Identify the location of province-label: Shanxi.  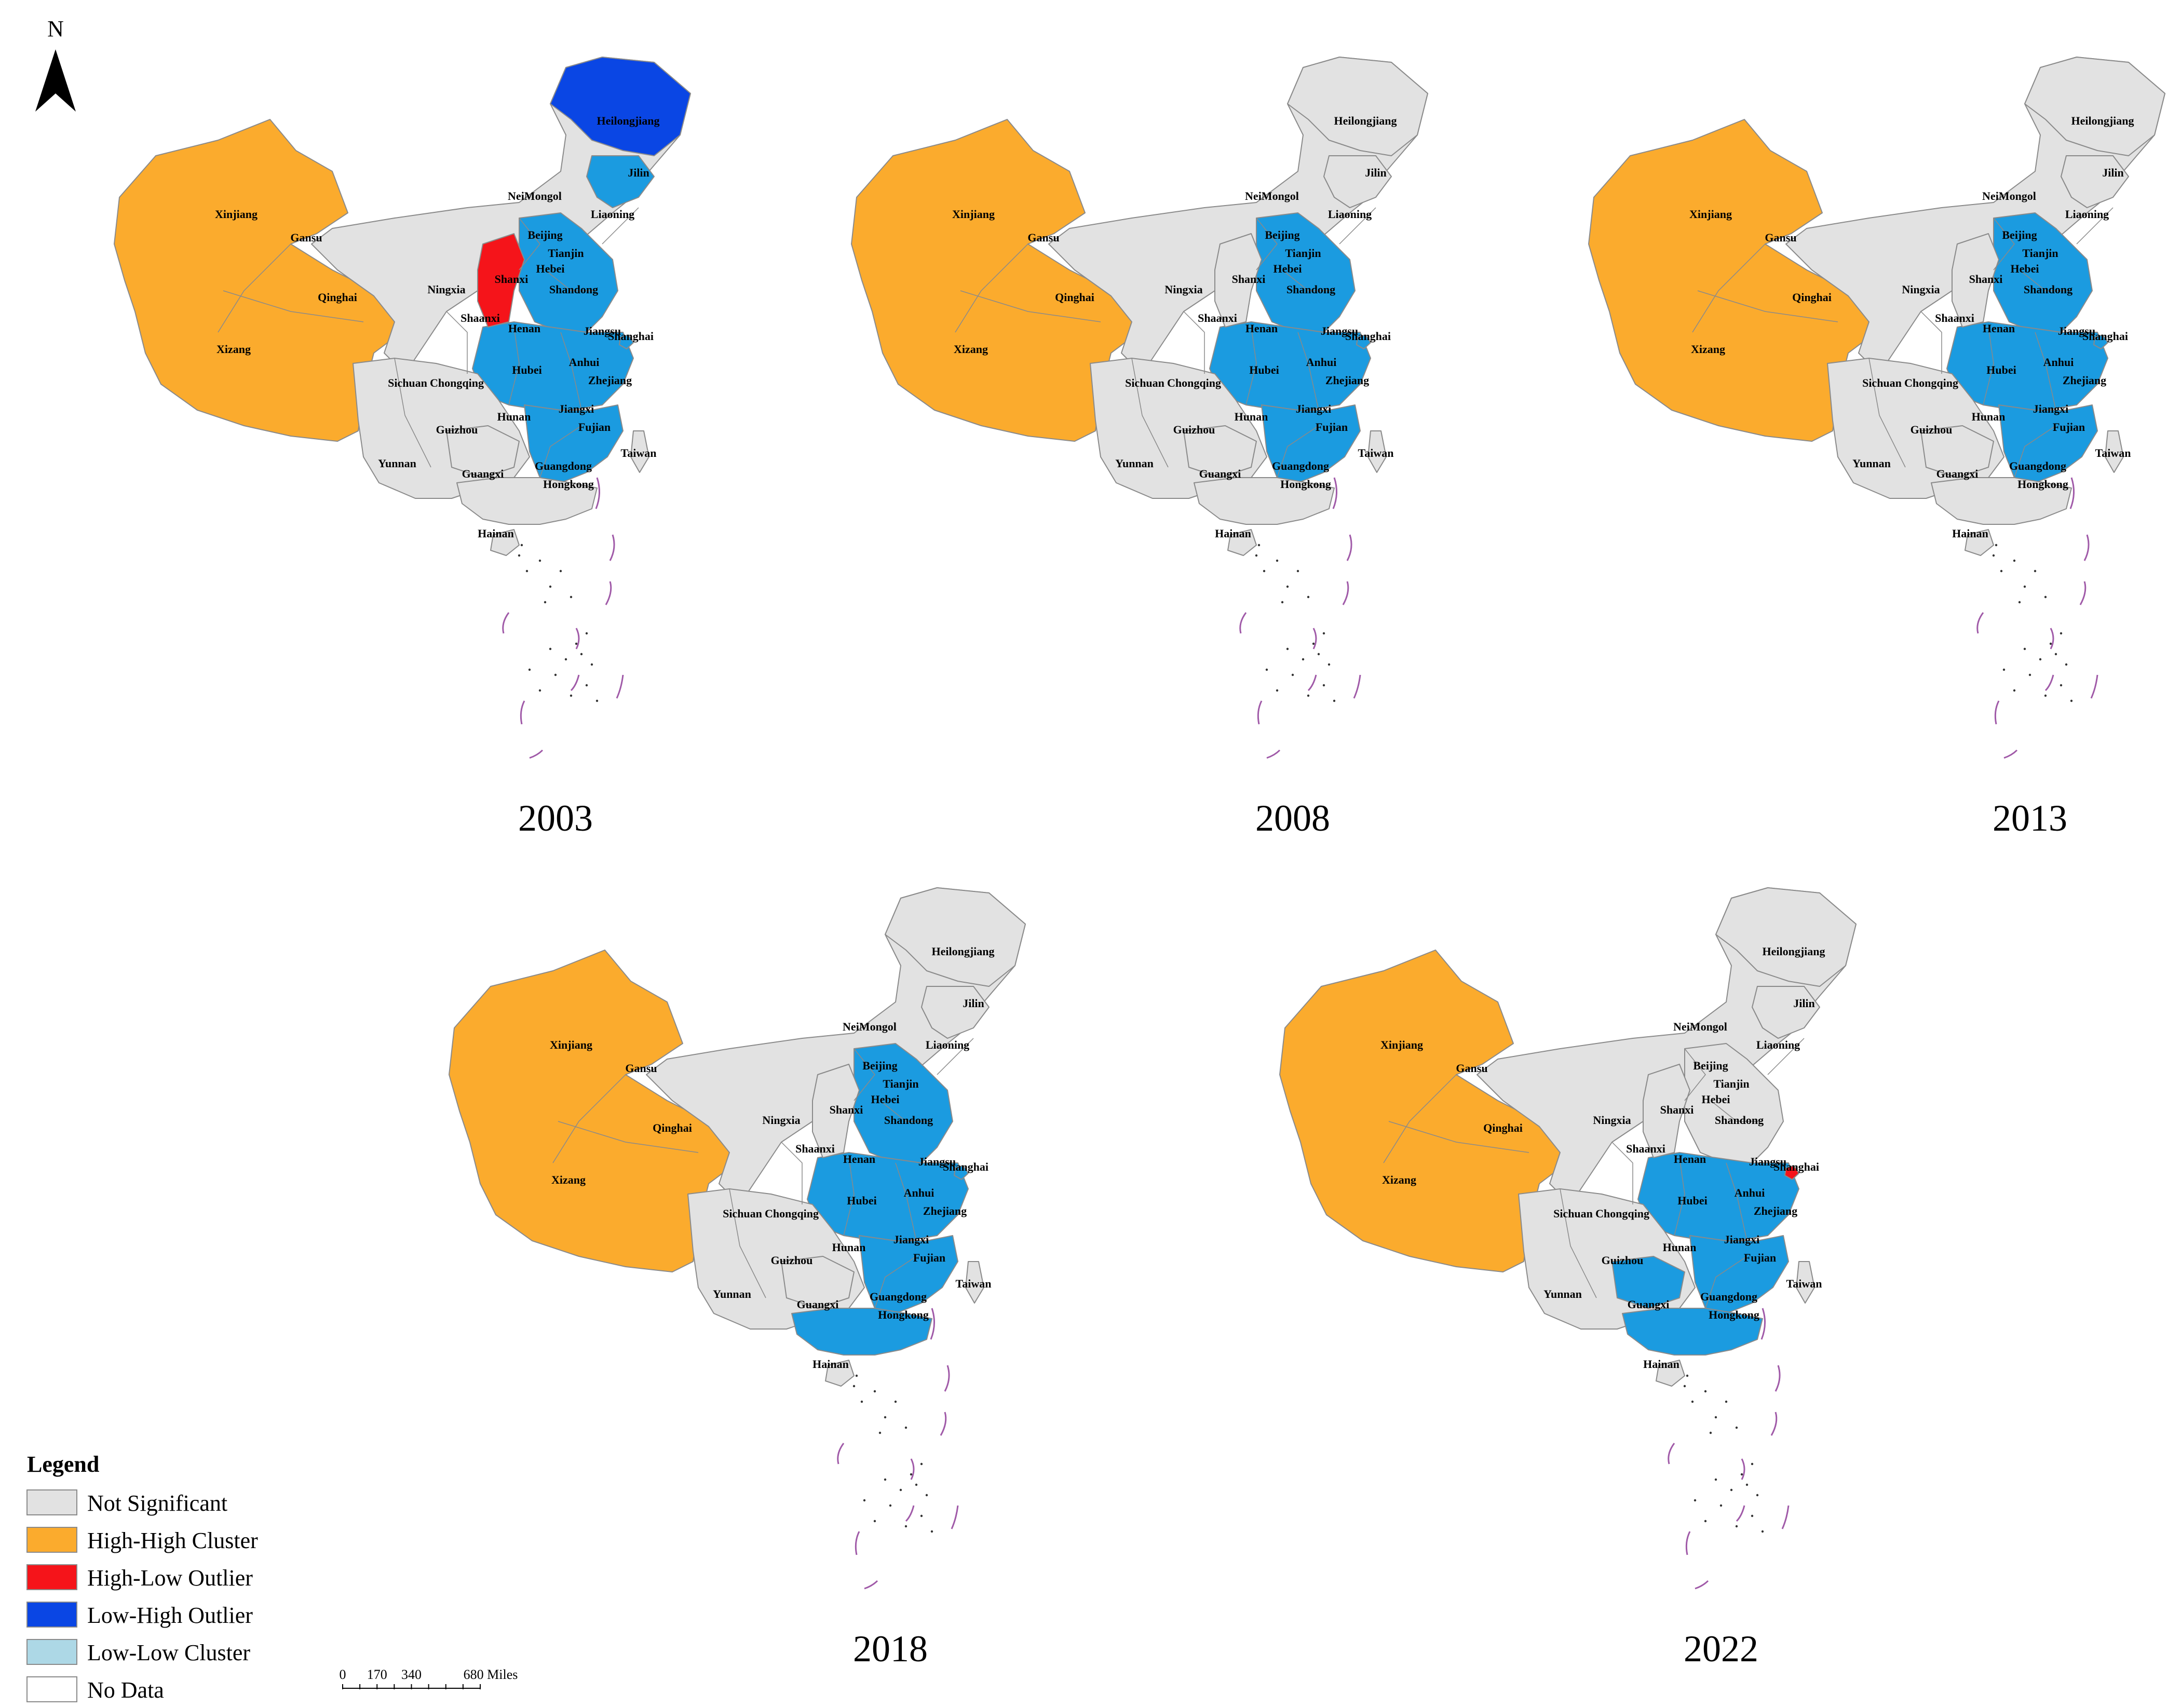
(512, 279).